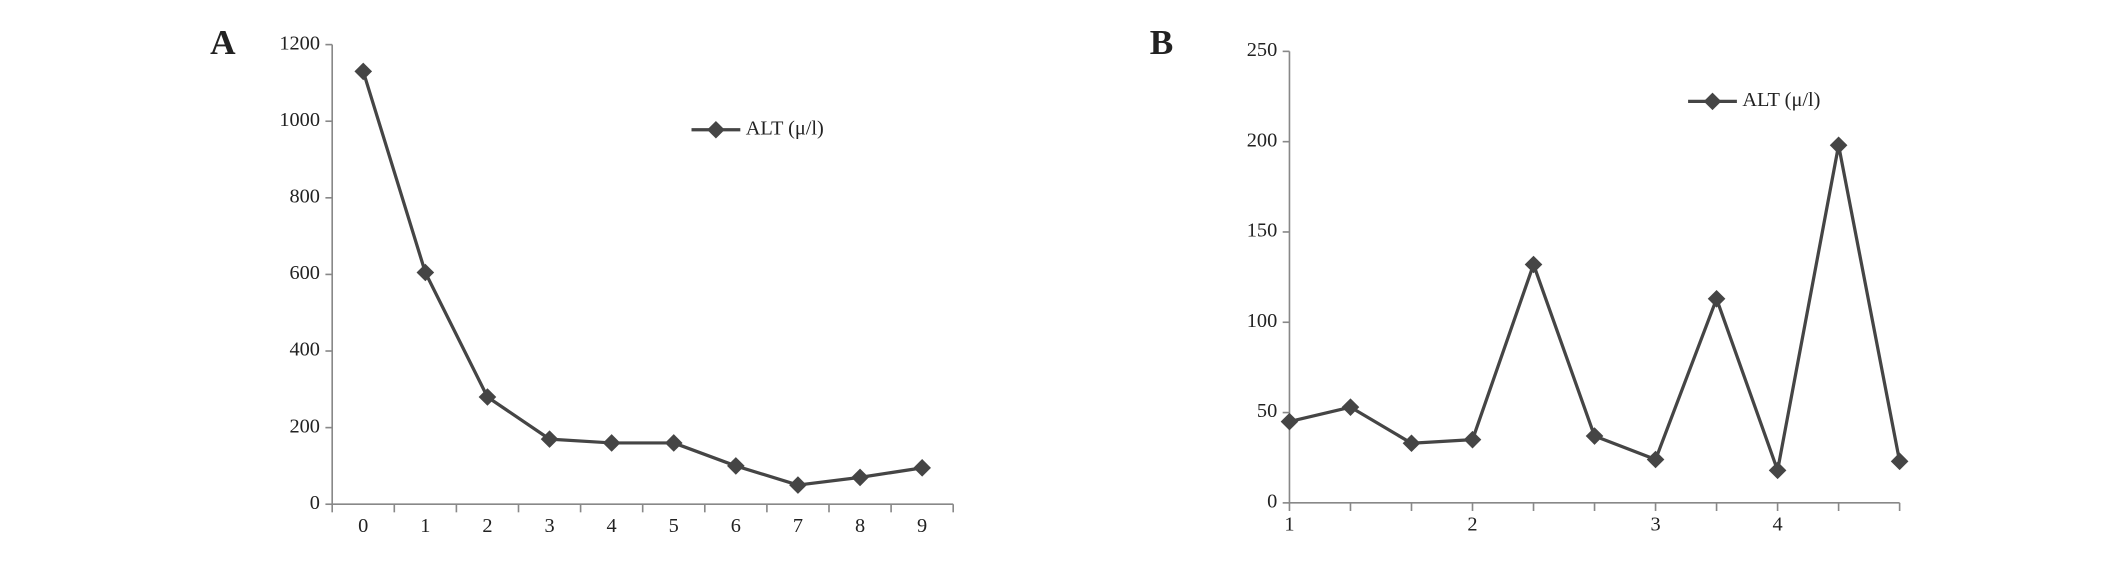  What do you see at coordinates (1262, 231) in the screenshot?
I see `y-tick-label: 150` at bounding box center [1262, 231].